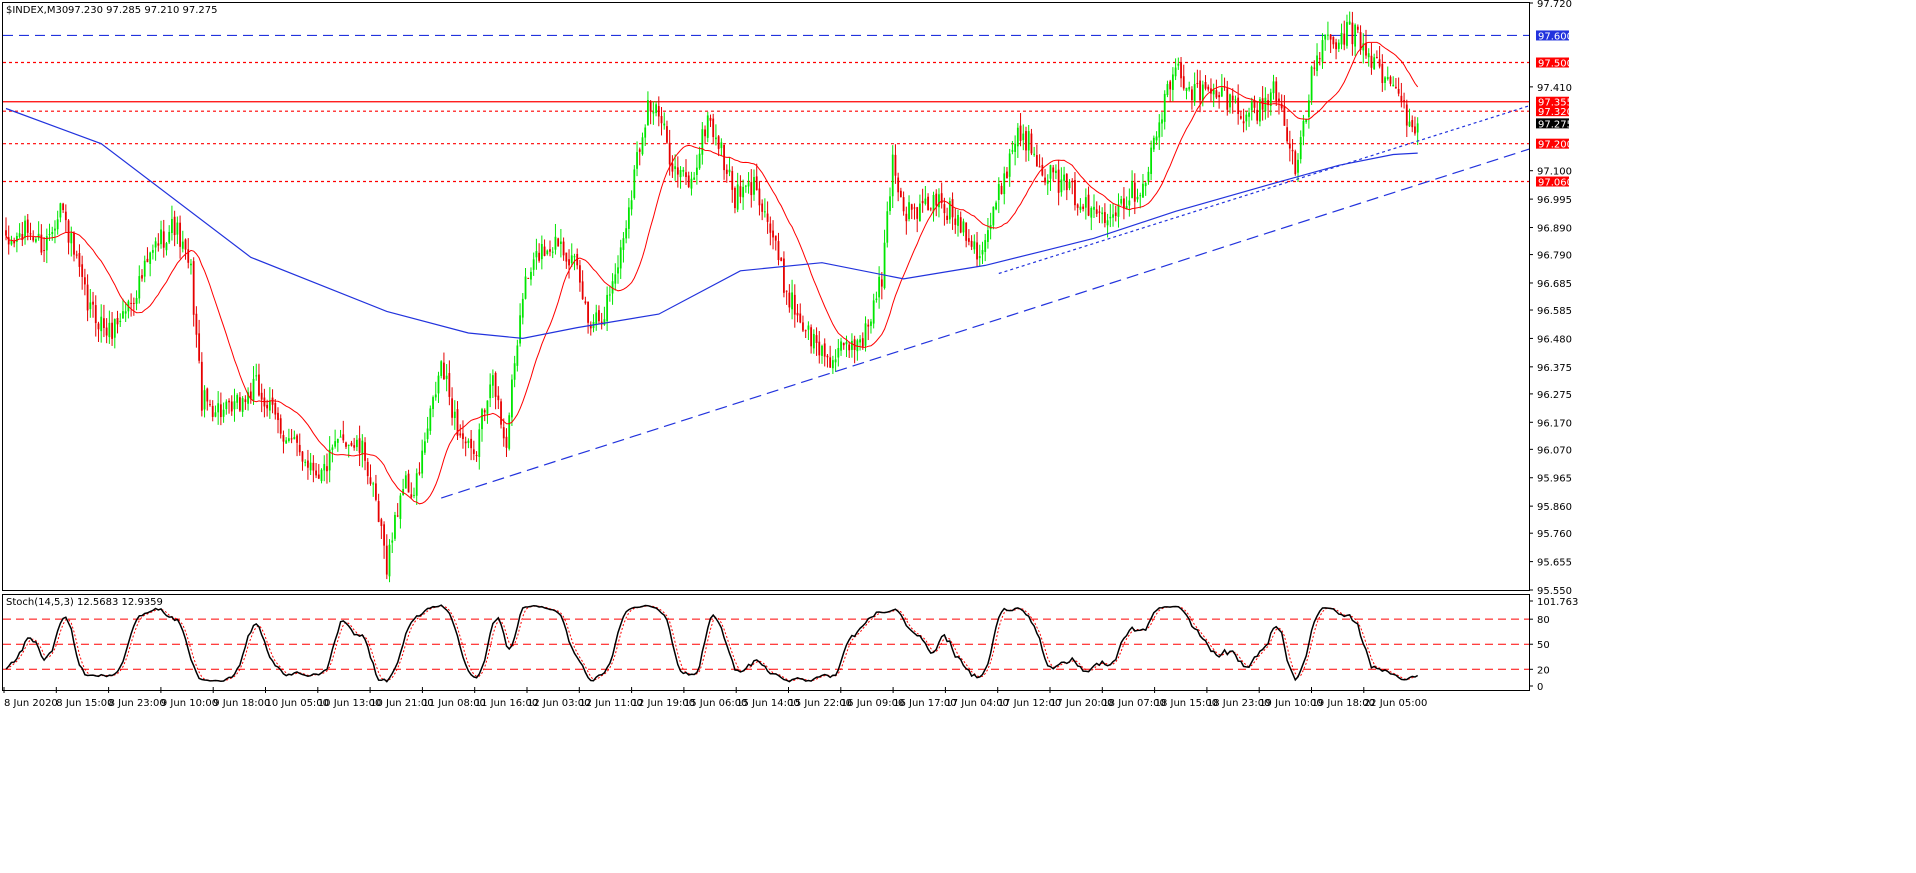 Image resolution: width=1916 pixels, height=873 pixels. What do you see at coordinates (1264, 190) in the screenshot?
I see `trendline` at bounding box center [1264, 190].